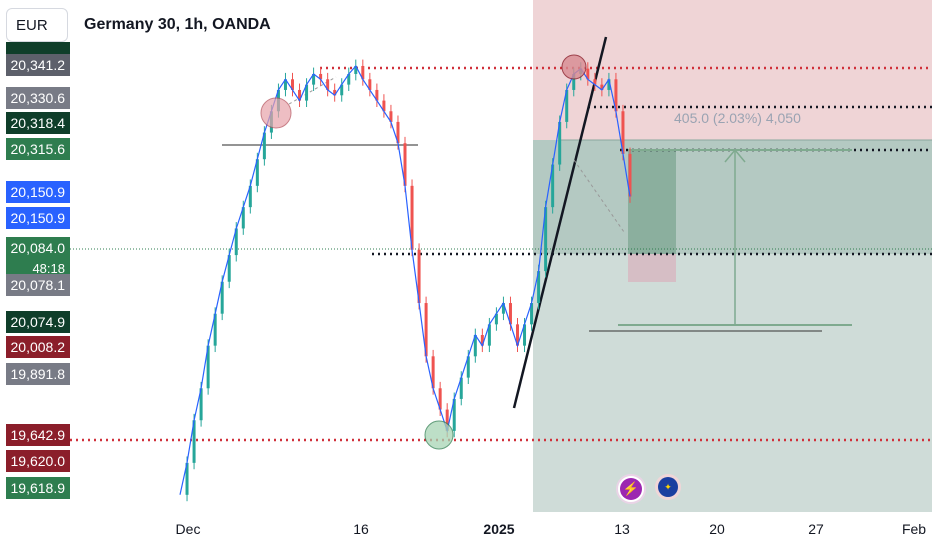 Image resolution: width=932 pixels, height=550 pixels. What do you see at coordinates (38, 98) in the screenshot?
I see `price-label: 20,330.6` at bounding box center [38, 98].